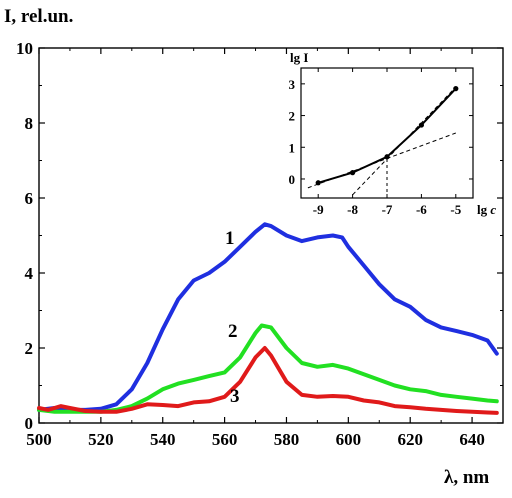 This screenshot has width=512, height=498. What do you see at coordinates (29, 123) in the screenshot?
I see `y-tick-label: 8` at bounding box center [29, 123].